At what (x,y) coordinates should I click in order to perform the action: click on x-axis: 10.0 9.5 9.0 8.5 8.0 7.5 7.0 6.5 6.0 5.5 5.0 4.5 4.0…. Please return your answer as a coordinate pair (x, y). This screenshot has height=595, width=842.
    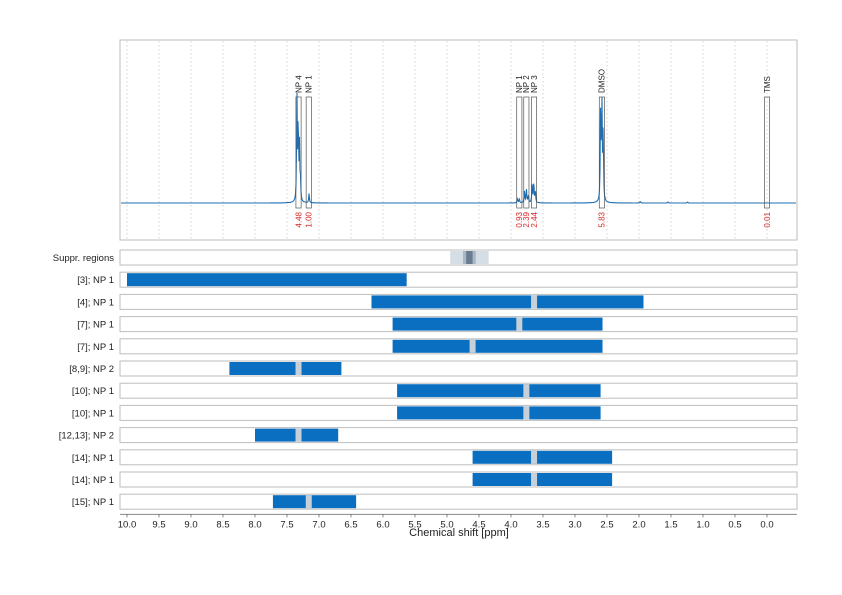
    Looking at the image, I should click on (457, 521).